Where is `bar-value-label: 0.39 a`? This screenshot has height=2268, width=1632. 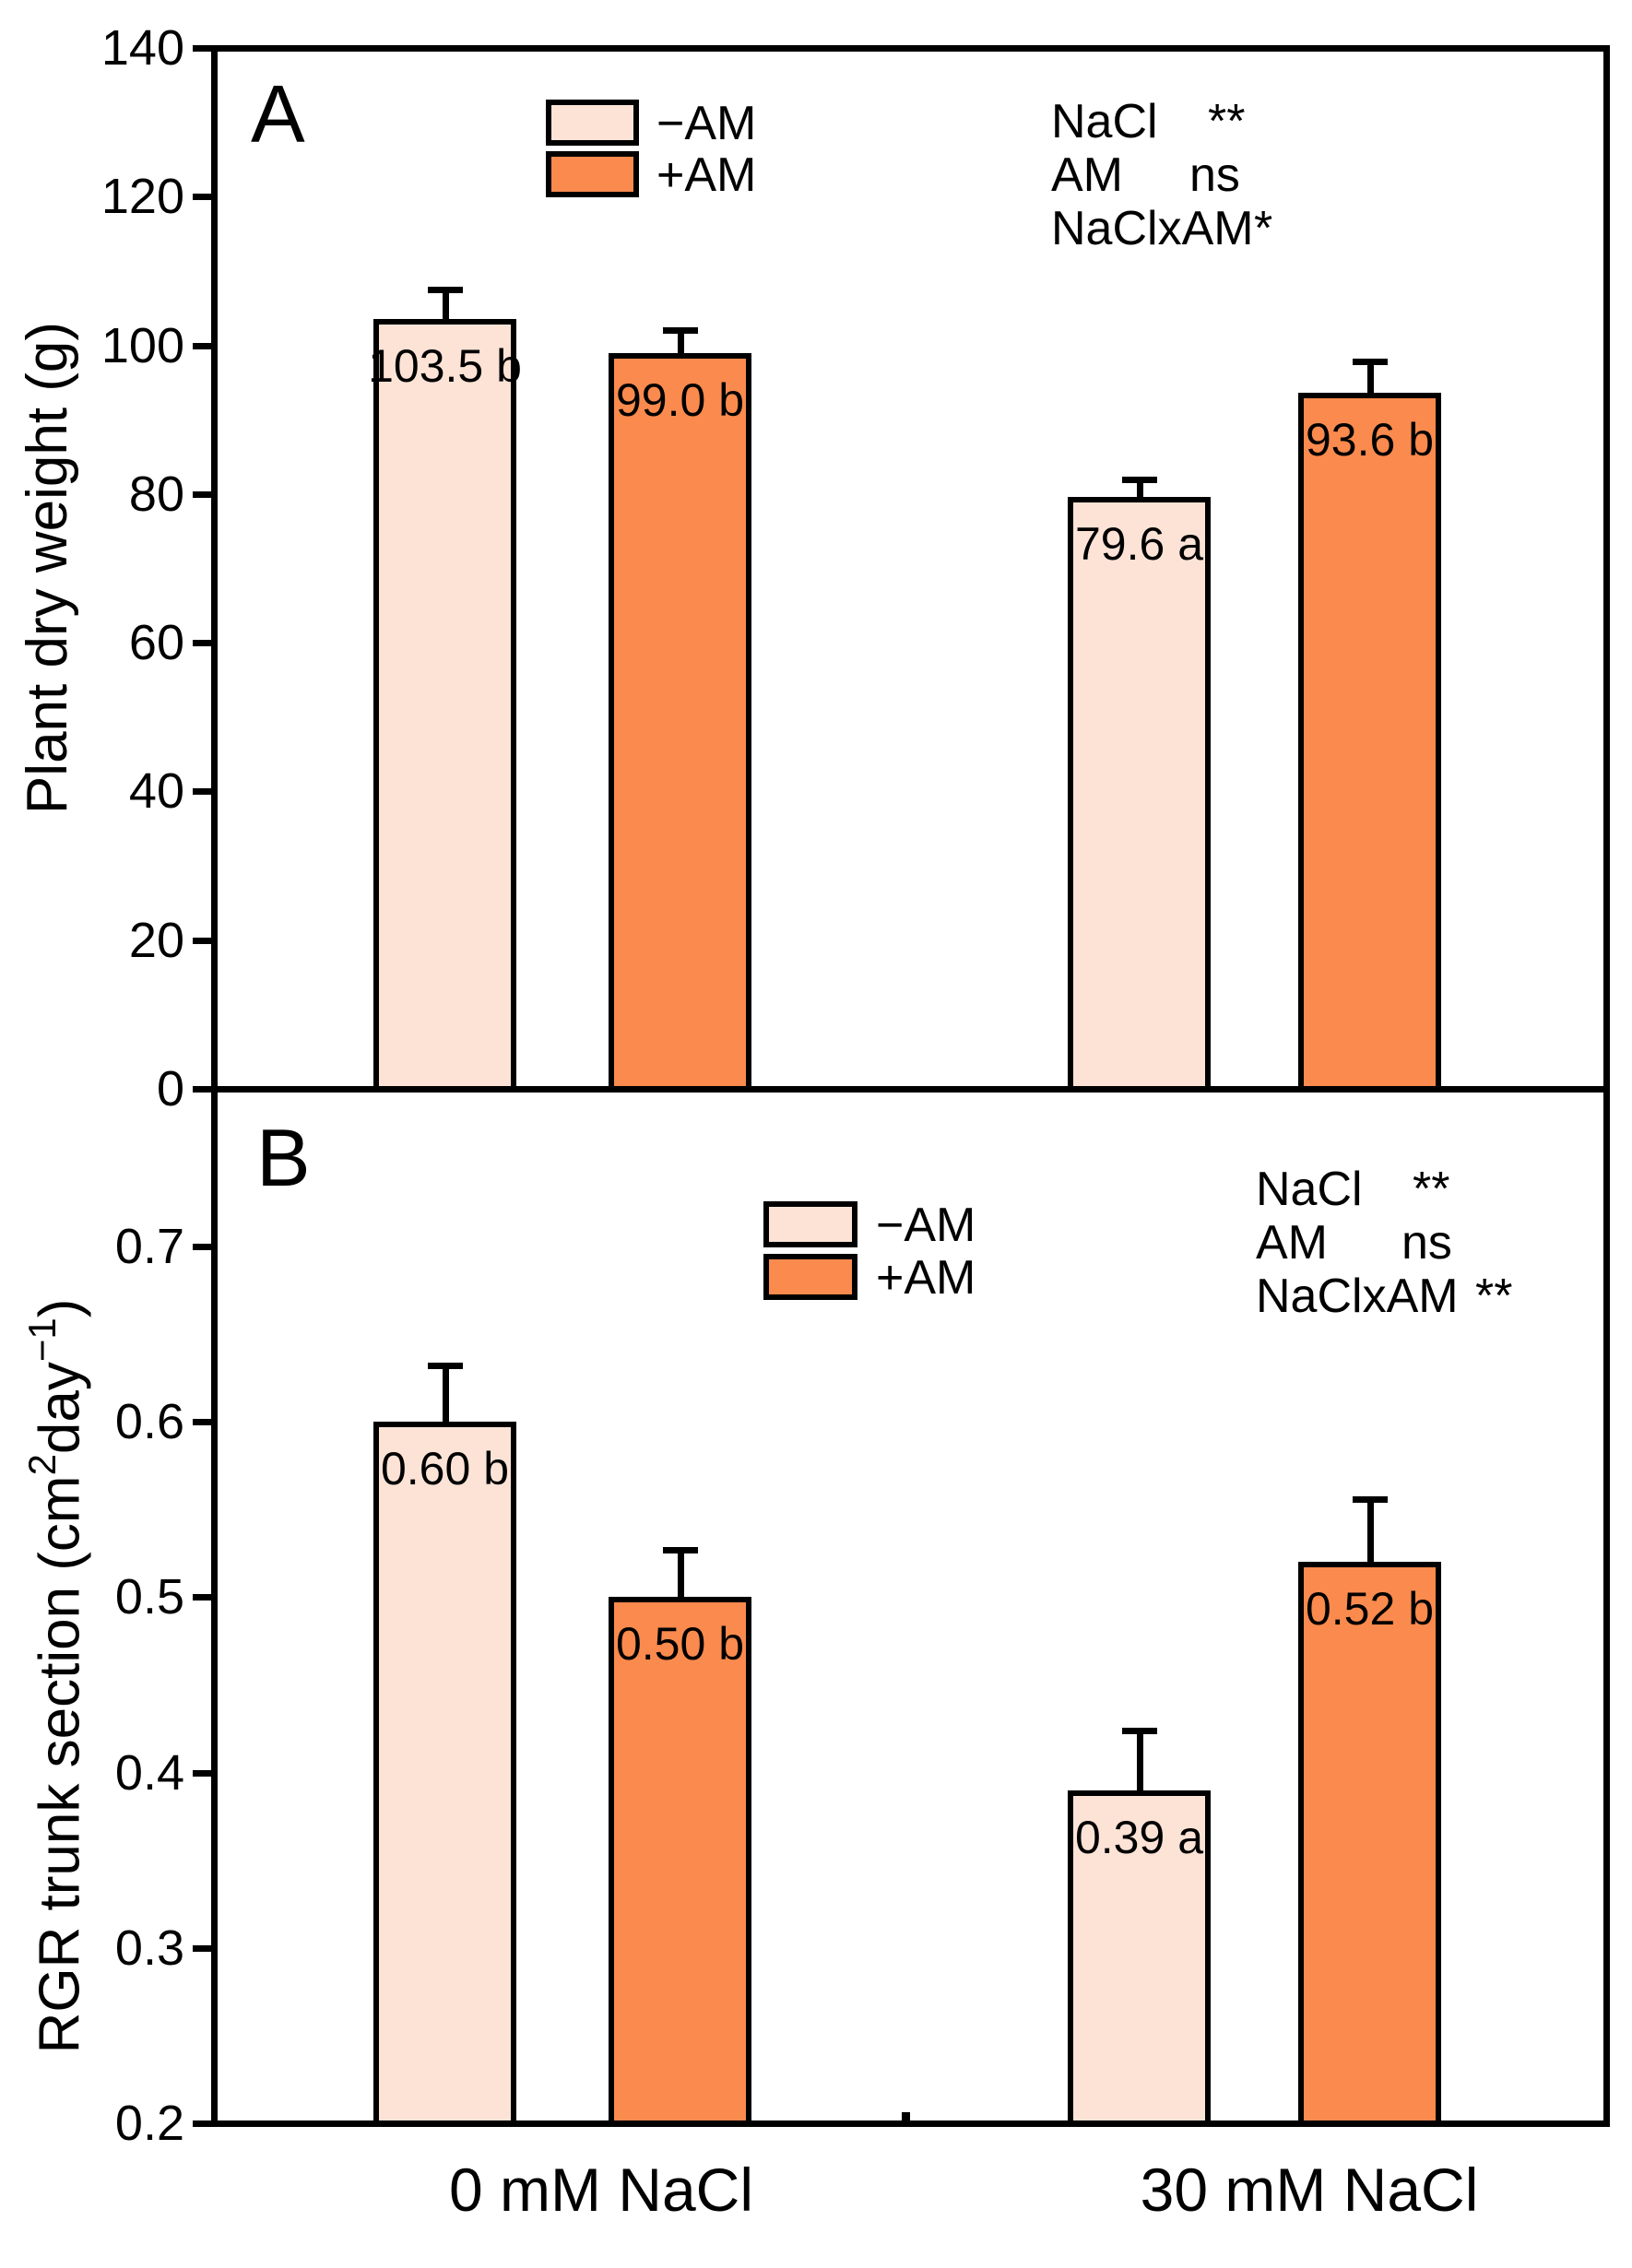
bar-value-label: 0.39 a is located at coordinates (1138, 1838).